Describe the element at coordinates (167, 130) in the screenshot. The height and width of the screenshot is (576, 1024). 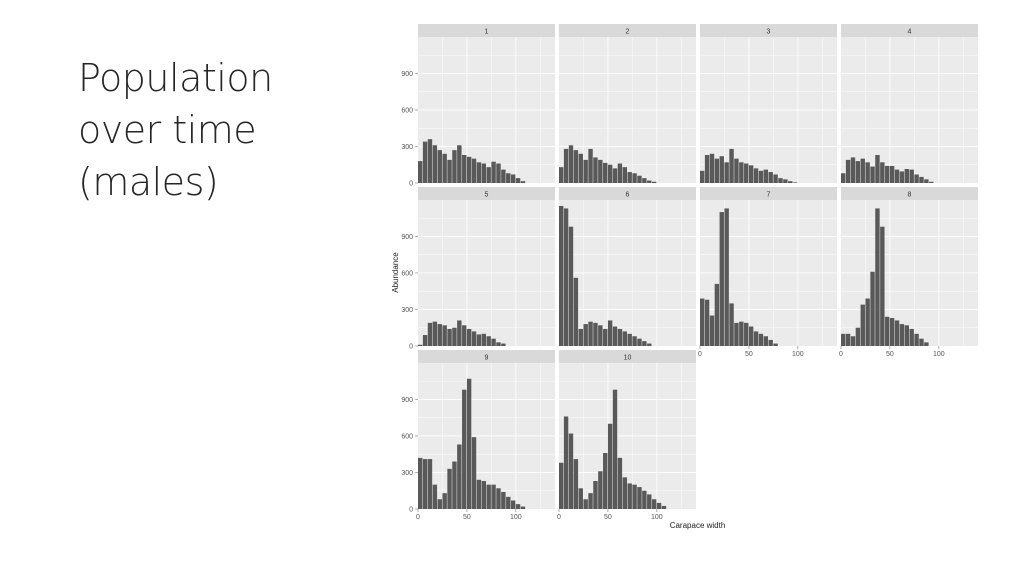
I see `slide-title-line-2: over time` at that location.